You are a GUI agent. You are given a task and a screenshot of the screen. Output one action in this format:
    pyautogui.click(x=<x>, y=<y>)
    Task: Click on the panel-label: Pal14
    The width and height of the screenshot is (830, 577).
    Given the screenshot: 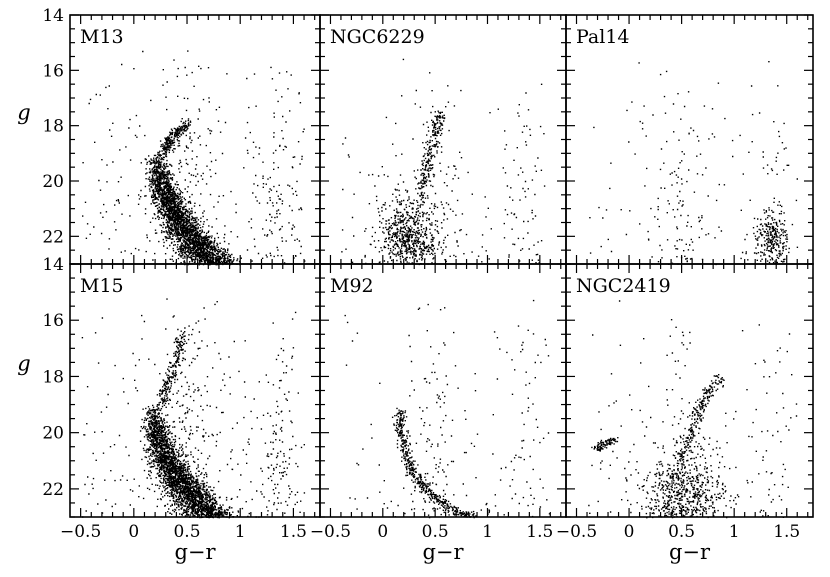 What is the action you would take?
    pyautogui.click(x=603, y=37)
    